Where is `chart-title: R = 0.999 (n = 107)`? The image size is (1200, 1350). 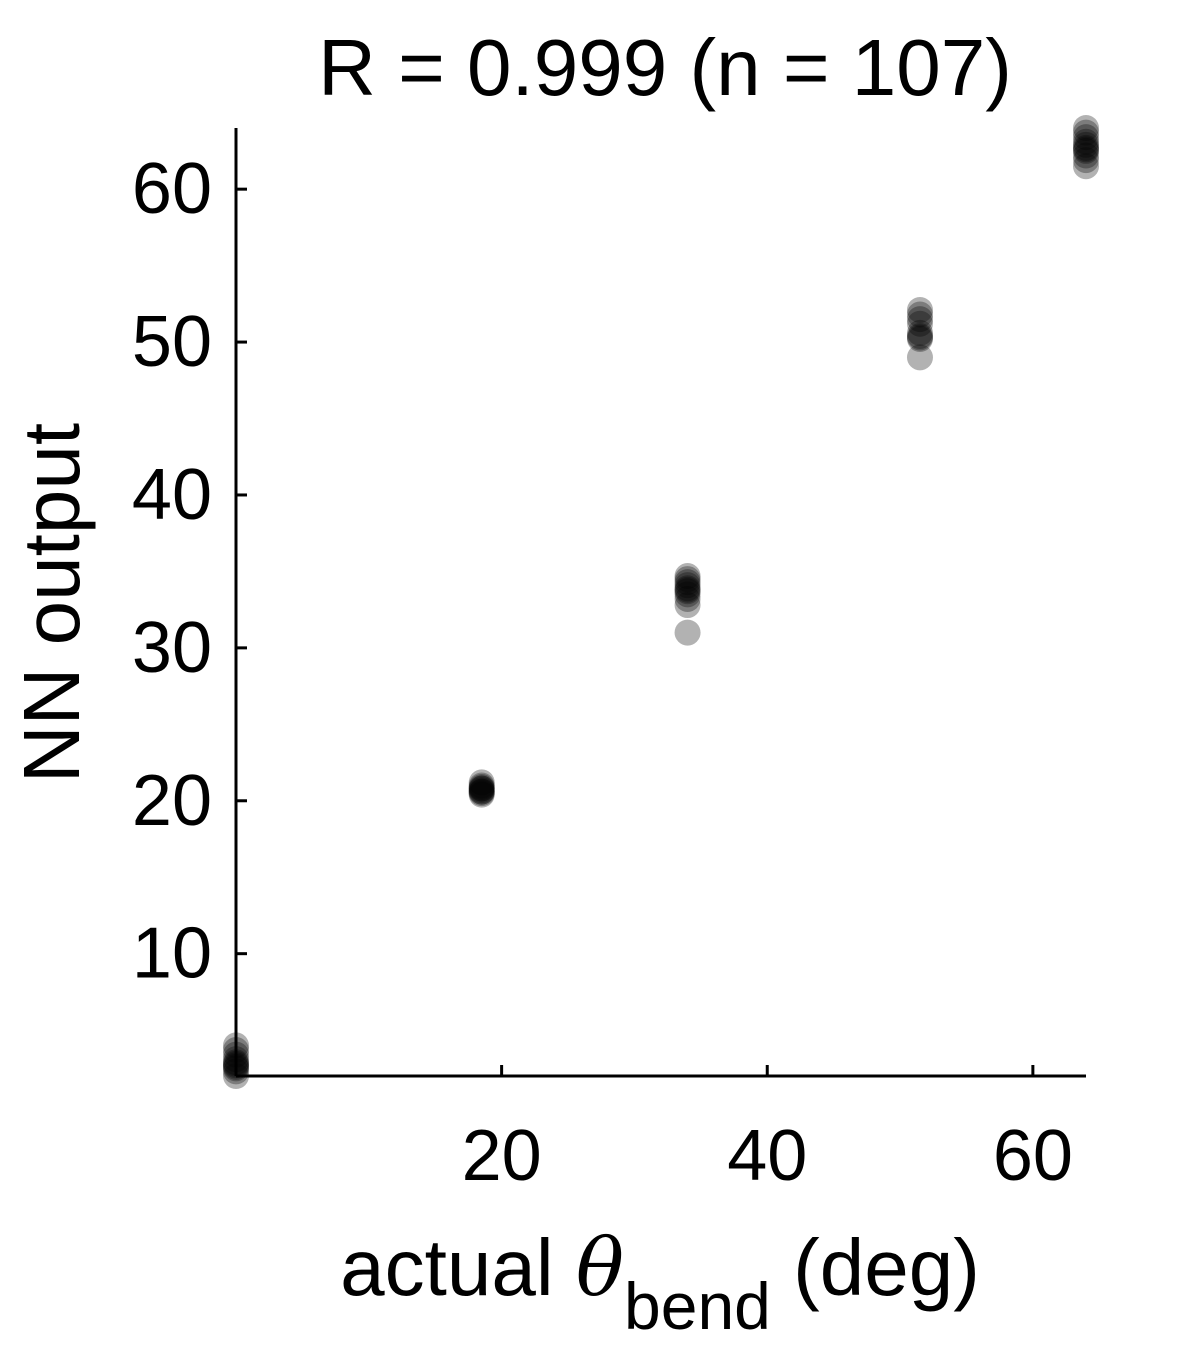
chart-title: R = 0.999 (n = 107) is located at coordinates (665, 67).